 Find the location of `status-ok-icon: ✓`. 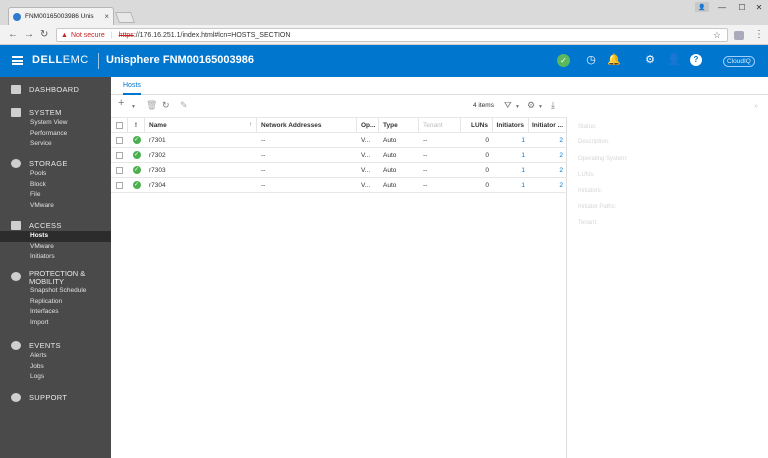

status-ok-icon: ✓ is located at coordinates (136, 170).